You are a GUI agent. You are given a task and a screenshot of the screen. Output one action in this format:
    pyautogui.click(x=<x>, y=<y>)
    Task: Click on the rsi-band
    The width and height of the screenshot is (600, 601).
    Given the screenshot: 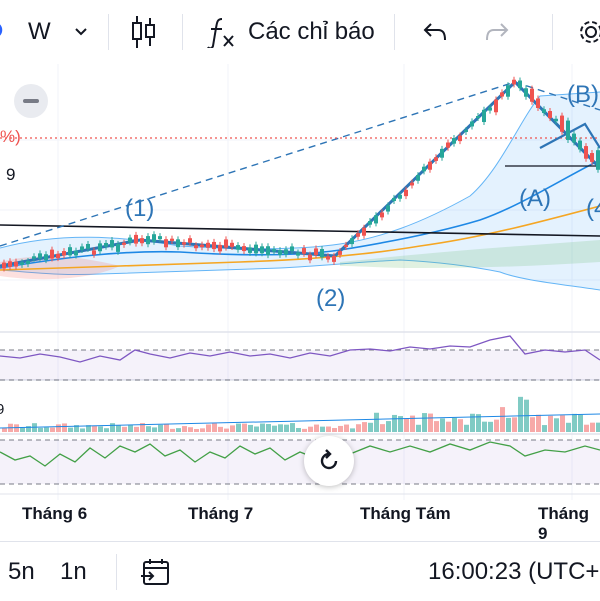 What is the action you would take?
    pyautogui.click(x=300, y=365)
    